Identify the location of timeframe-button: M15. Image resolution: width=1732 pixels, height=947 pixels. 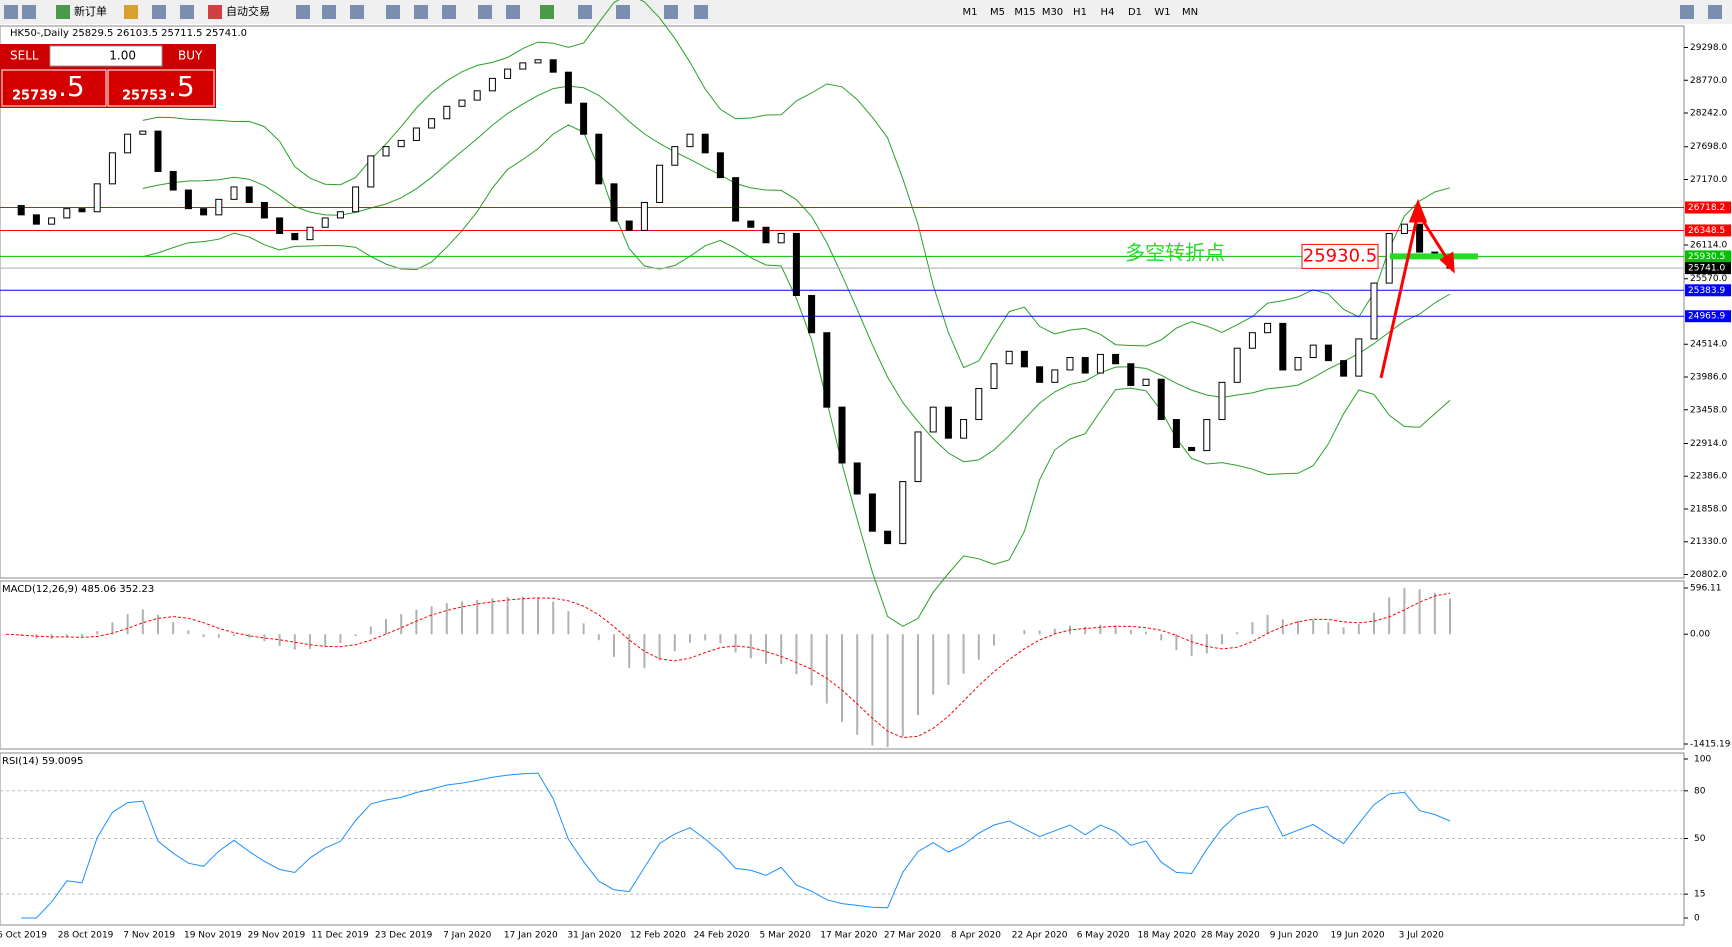
(1024, 12).